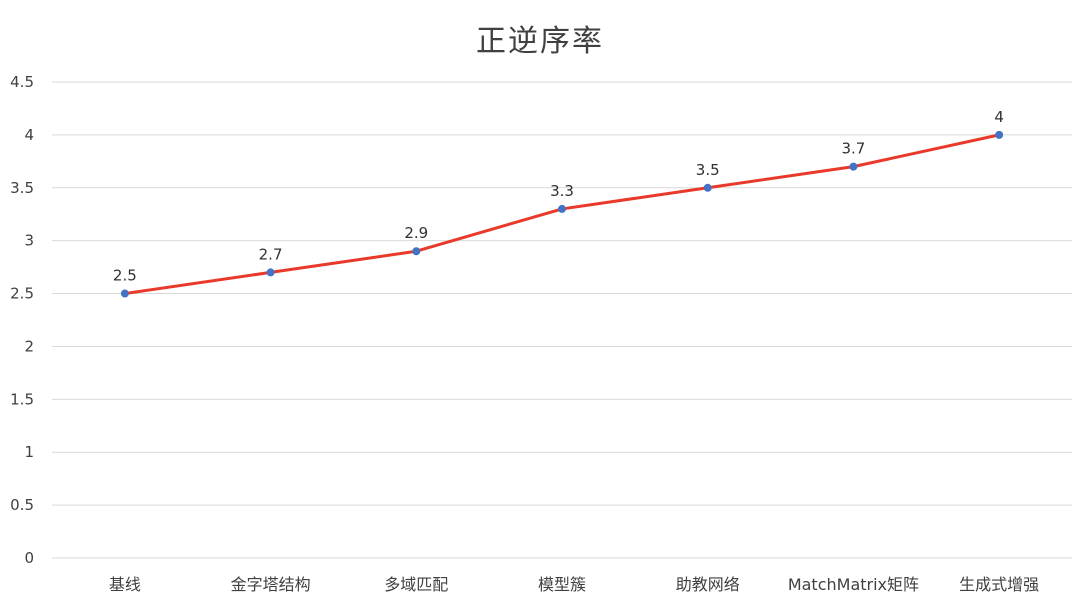  I want to click on data-label: 2.7, so click(271, 254).